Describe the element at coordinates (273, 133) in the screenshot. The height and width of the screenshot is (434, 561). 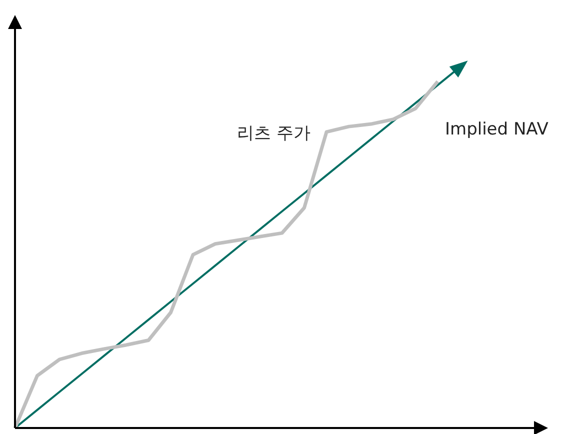
I see `series-label: 리츠 주가` at that location.